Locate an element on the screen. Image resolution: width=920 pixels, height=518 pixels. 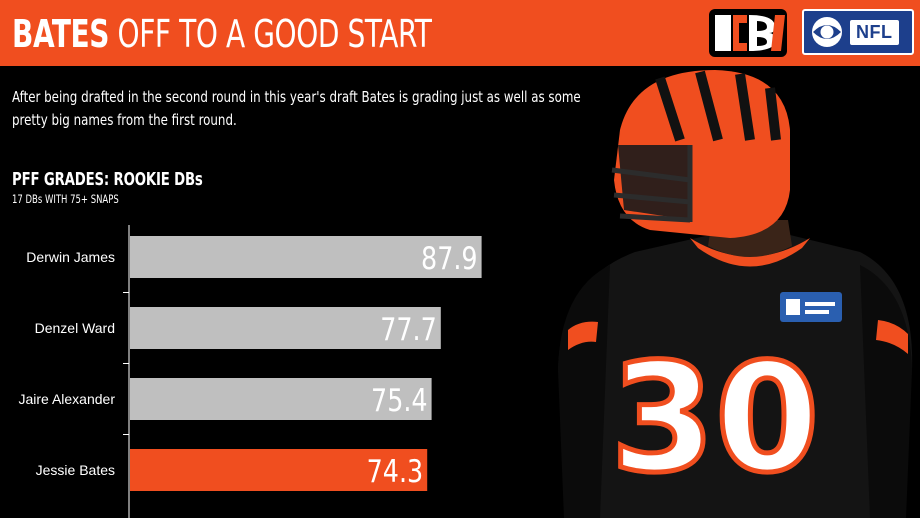
title-rest: OFF TO A GOOD START is located at coordinates (274, 34).